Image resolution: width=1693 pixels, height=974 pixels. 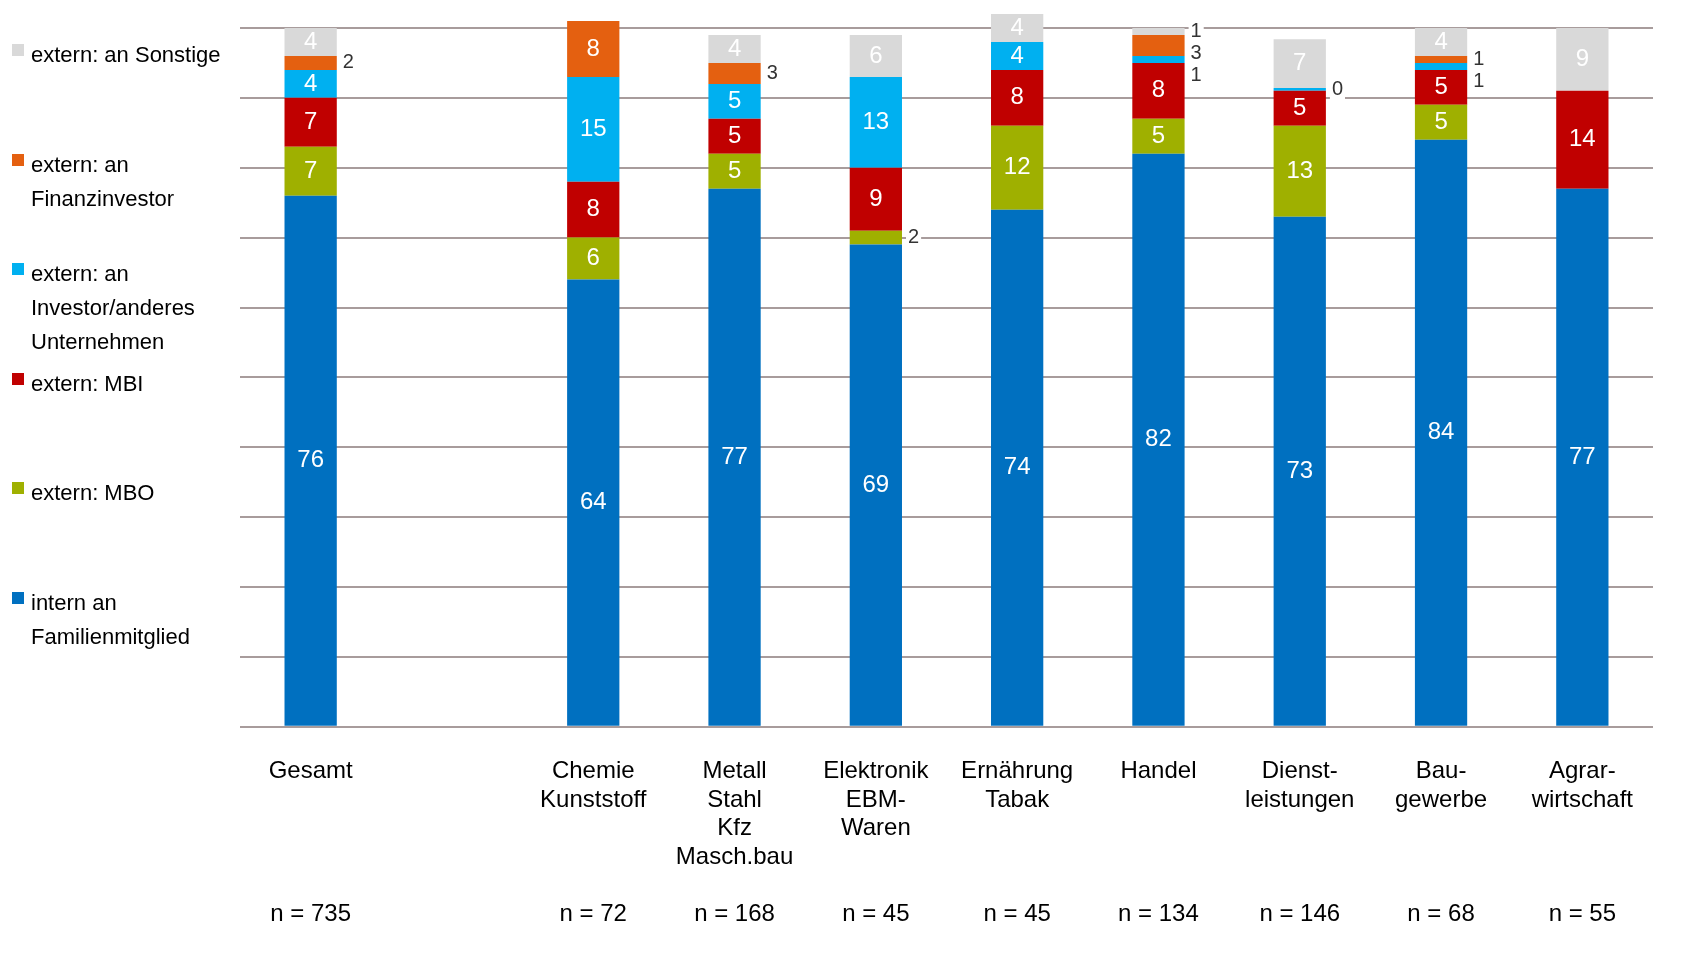 I want to click on data-label: 6, so click(x=593, y=257).